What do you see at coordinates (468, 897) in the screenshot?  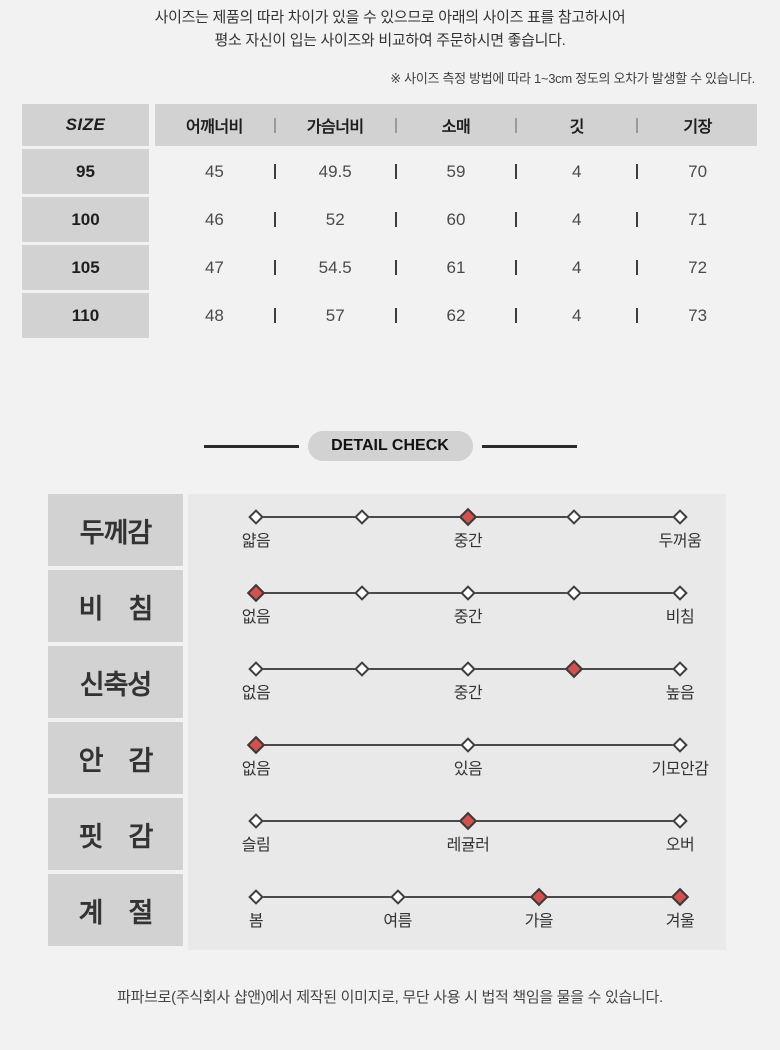 I see `scale-line` at bounding box center [468, 897].